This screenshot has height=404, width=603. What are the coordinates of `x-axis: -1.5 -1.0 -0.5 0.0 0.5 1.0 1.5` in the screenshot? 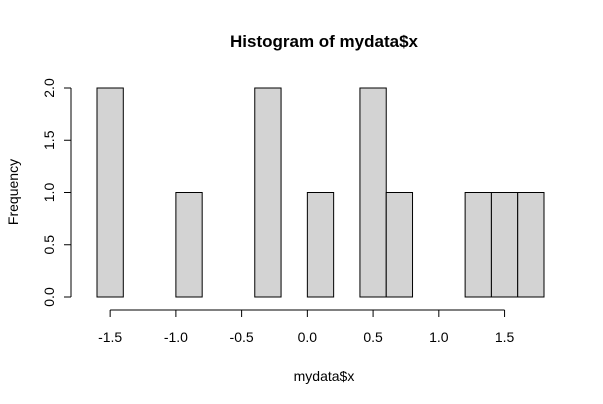 It's located at (306, 327).